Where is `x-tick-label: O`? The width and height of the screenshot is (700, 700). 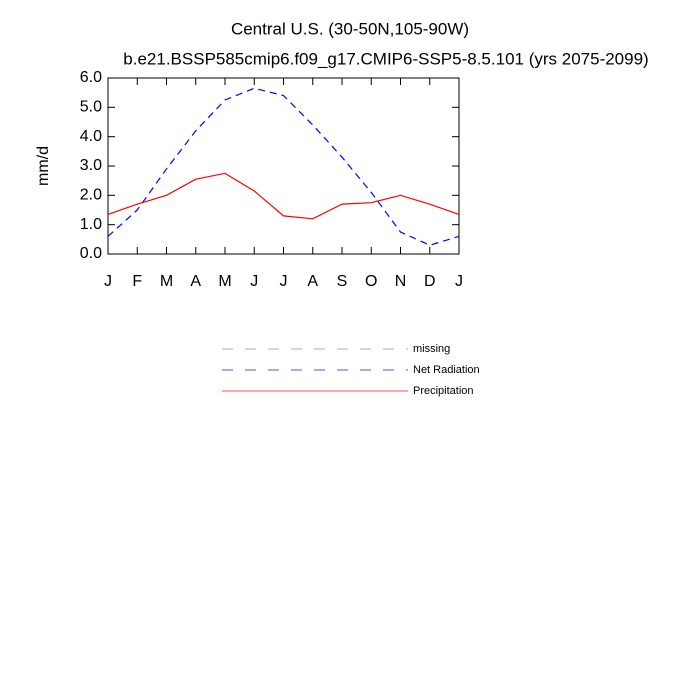 x-tick-label: O is located at coordinates (371, 281).